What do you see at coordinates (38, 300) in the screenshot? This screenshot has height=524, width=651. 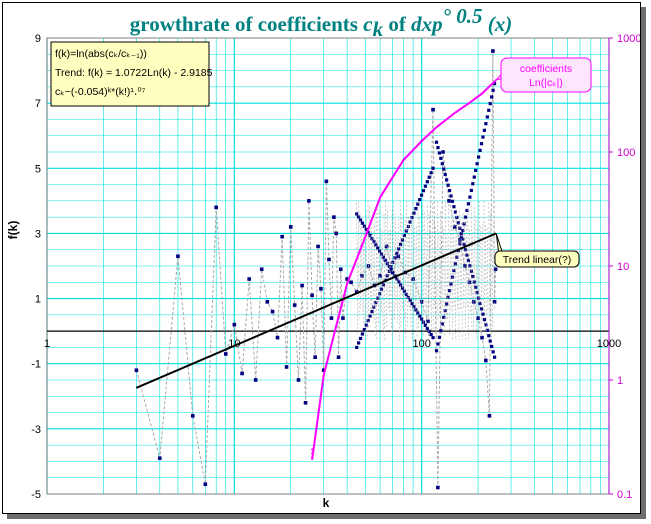 I see `y-tick-label: 1` at bounding box center [38, 300].